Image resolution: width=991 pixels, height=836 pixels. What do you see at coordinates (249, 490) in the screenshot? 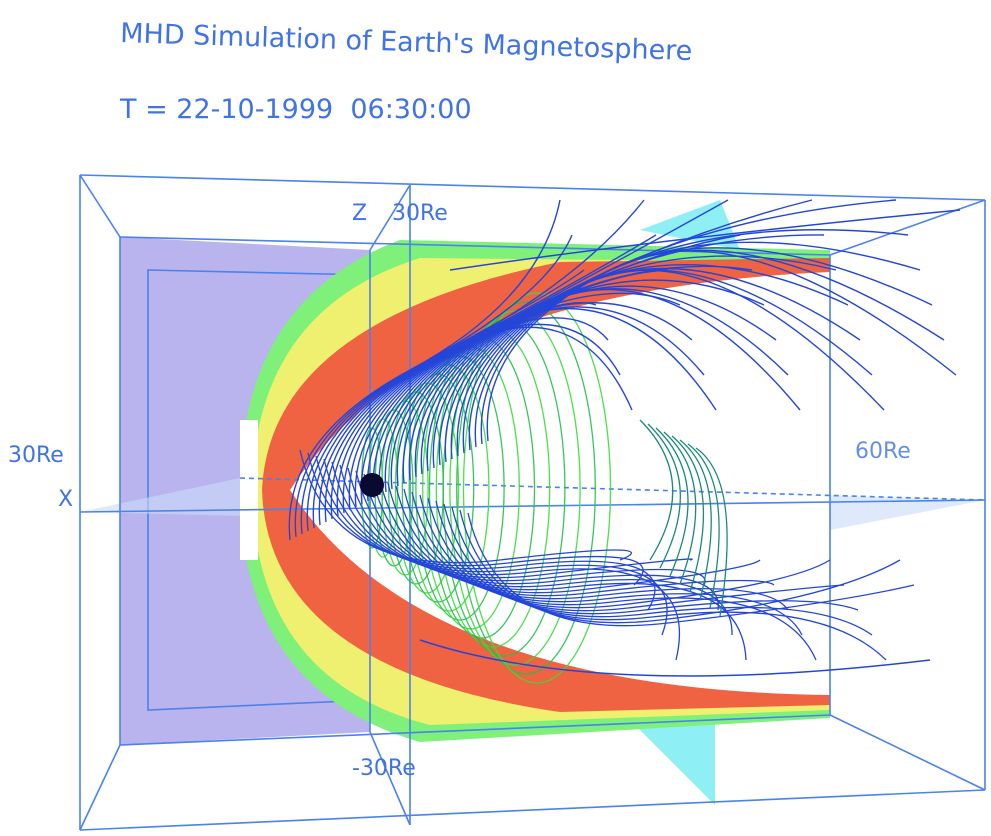
I see `nose-cavity` at bounding box center [249, 490].